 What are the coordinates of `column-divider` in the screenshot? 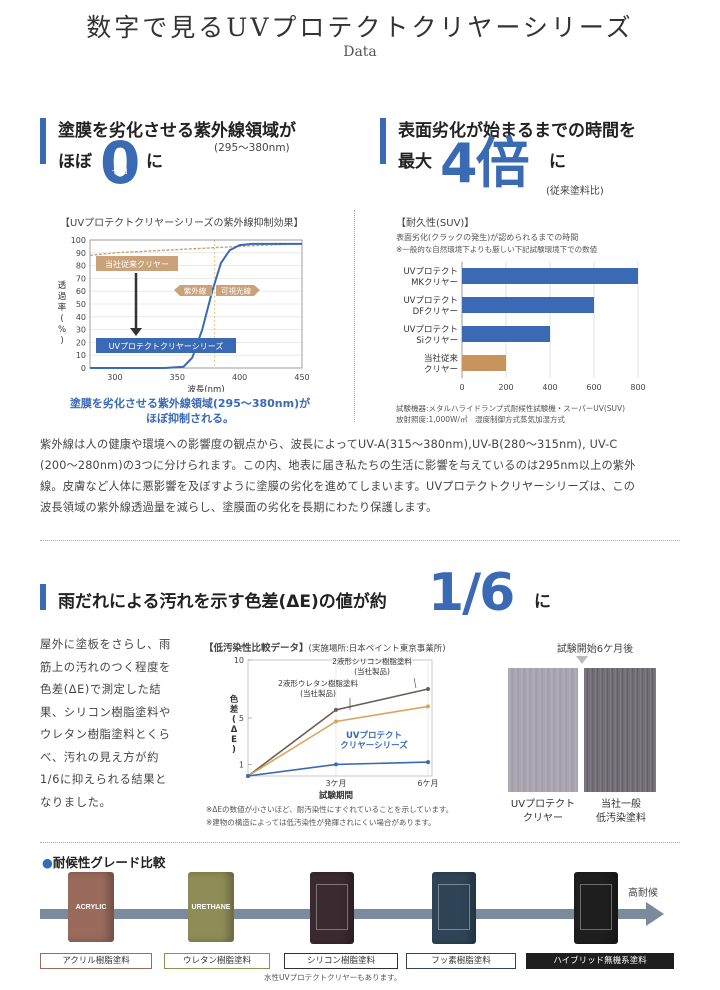 It's located at (354, 316).